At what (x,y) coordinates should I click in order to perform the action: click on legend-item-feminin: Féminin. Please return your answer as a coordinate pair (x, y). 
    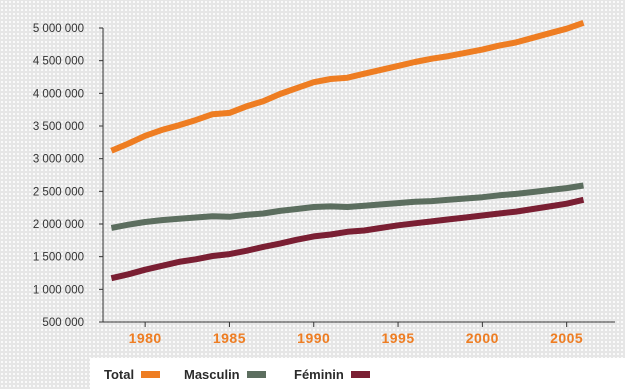
    Looking at the image, I should click on (332, 374).